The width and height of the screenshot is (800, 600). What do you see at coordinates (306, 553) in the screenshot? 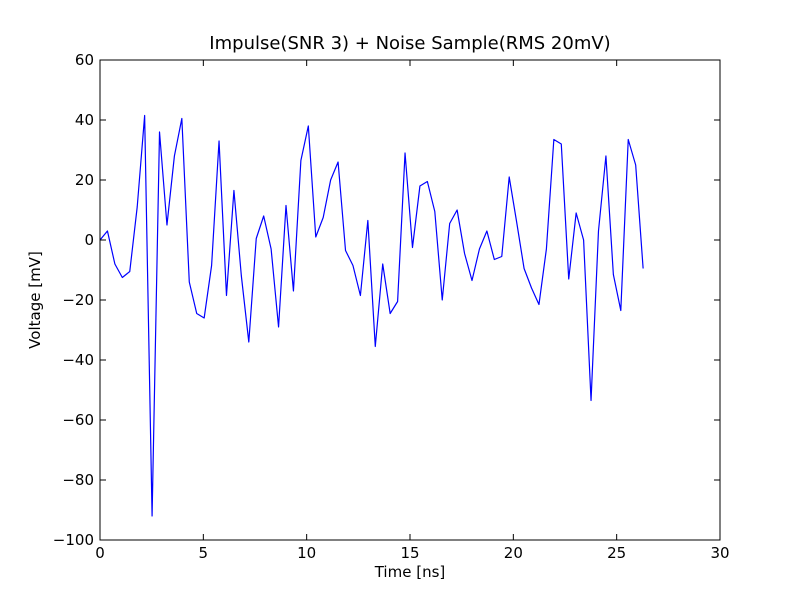
I see `x-tick-label: 10` at bounding box center [306, 553].